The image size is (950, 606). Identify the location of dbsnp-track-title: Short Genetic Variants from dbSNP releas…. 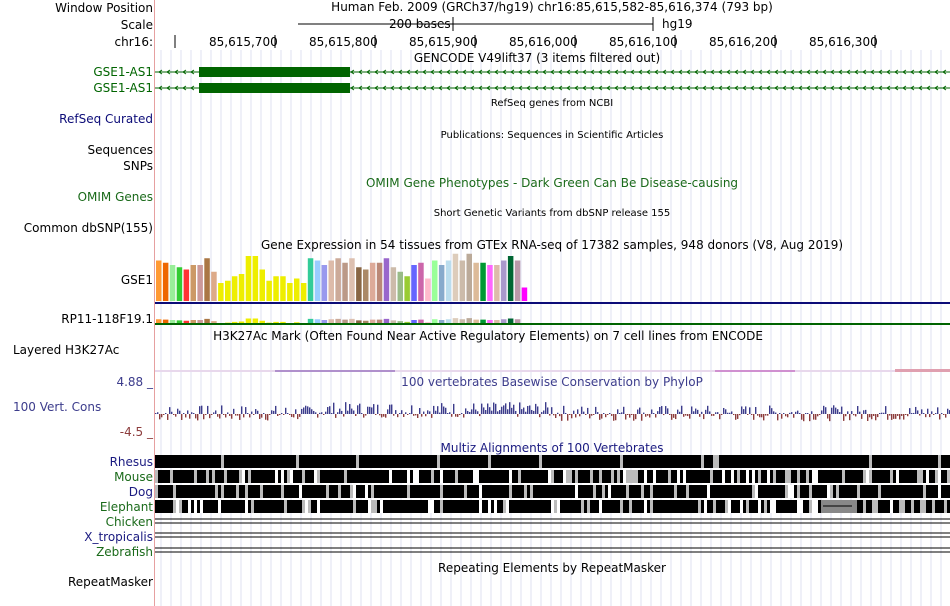
(552, 213).